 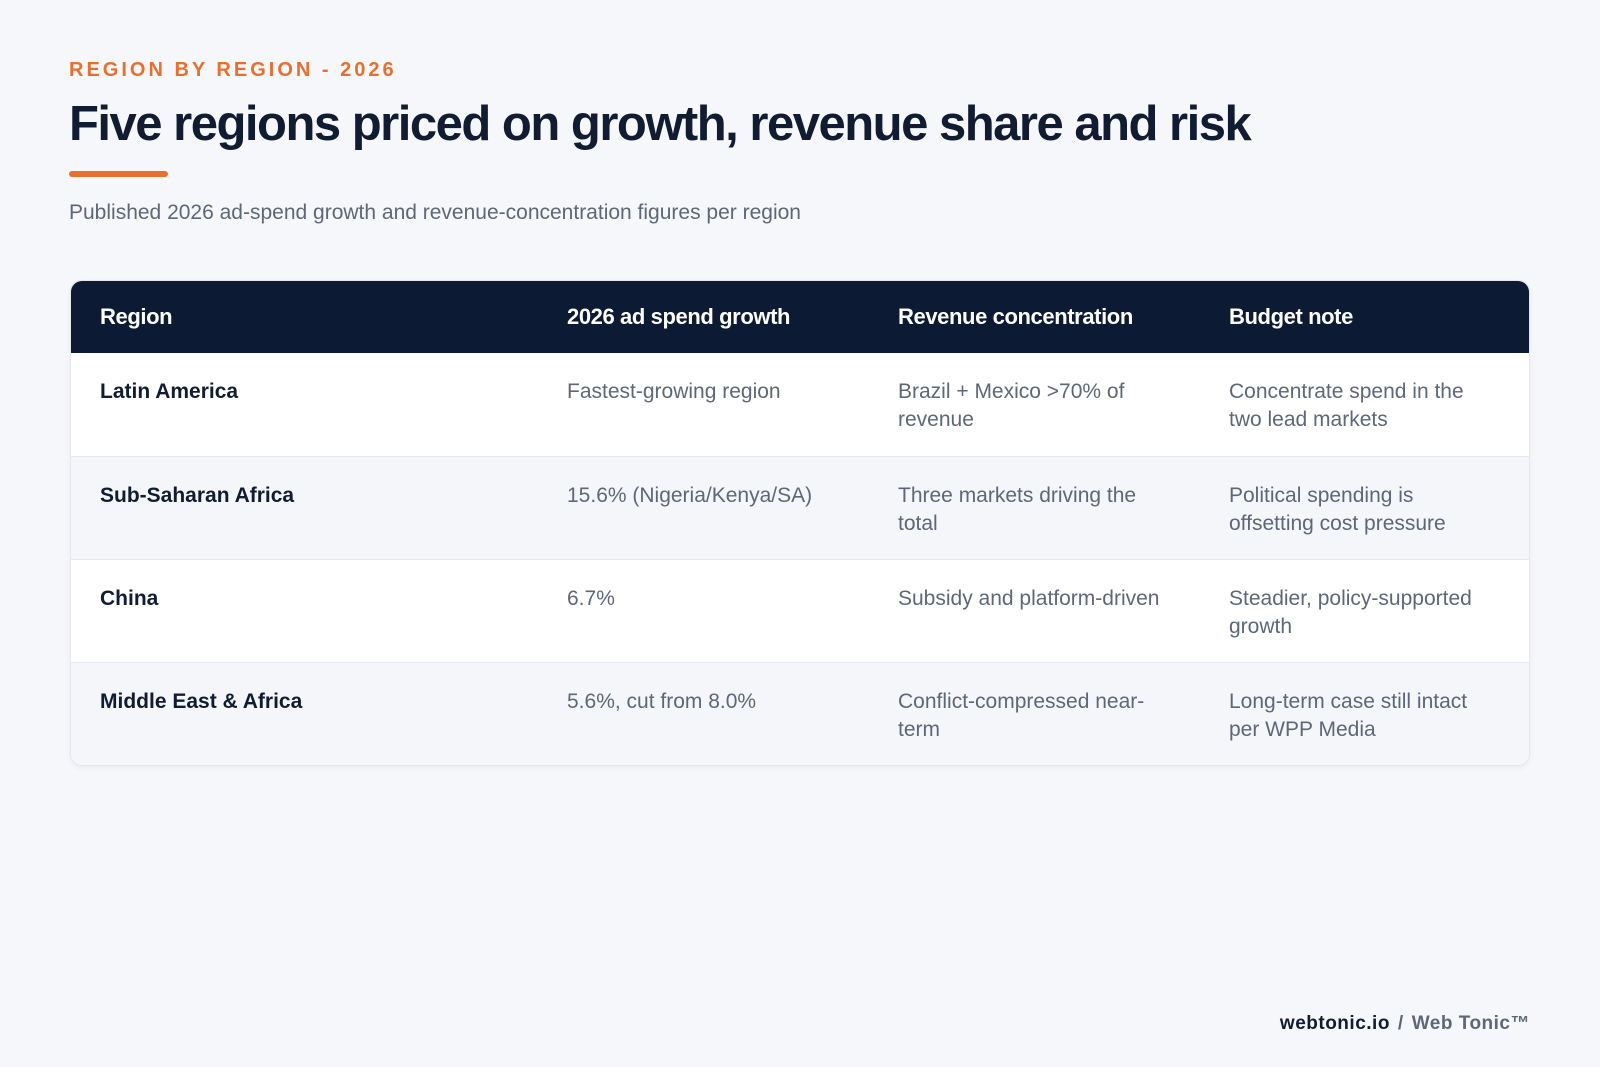 What do you see at coordinates (136, 316) in the screenshot?
I see `column-header-region: Region` at bounding box center [136, 316].